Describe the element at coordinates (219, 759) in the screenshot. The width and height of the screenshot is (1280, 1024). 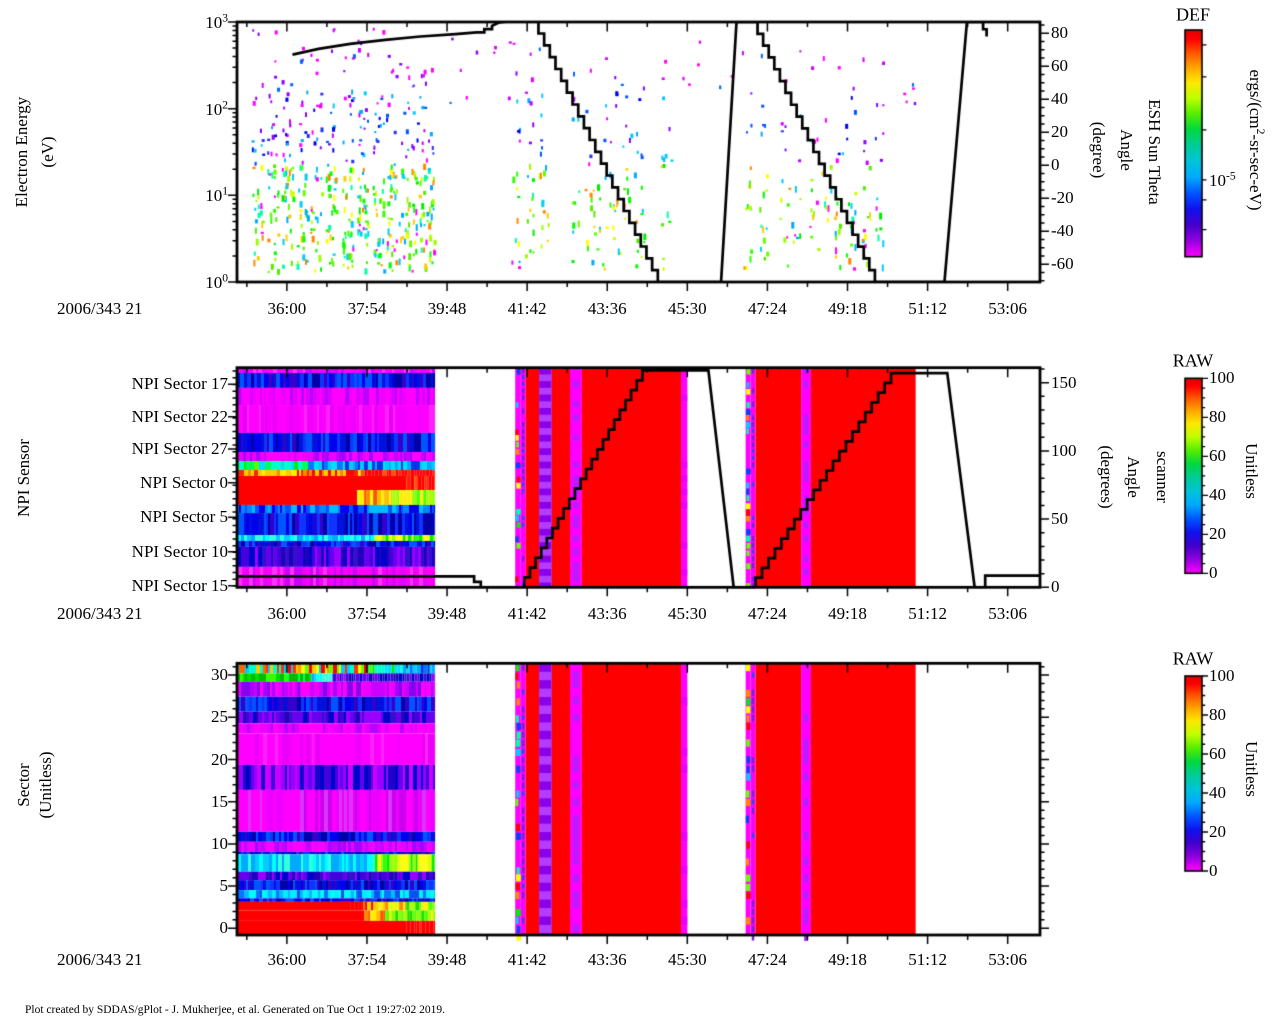
I see `sector-tick-label: 20` at that location.